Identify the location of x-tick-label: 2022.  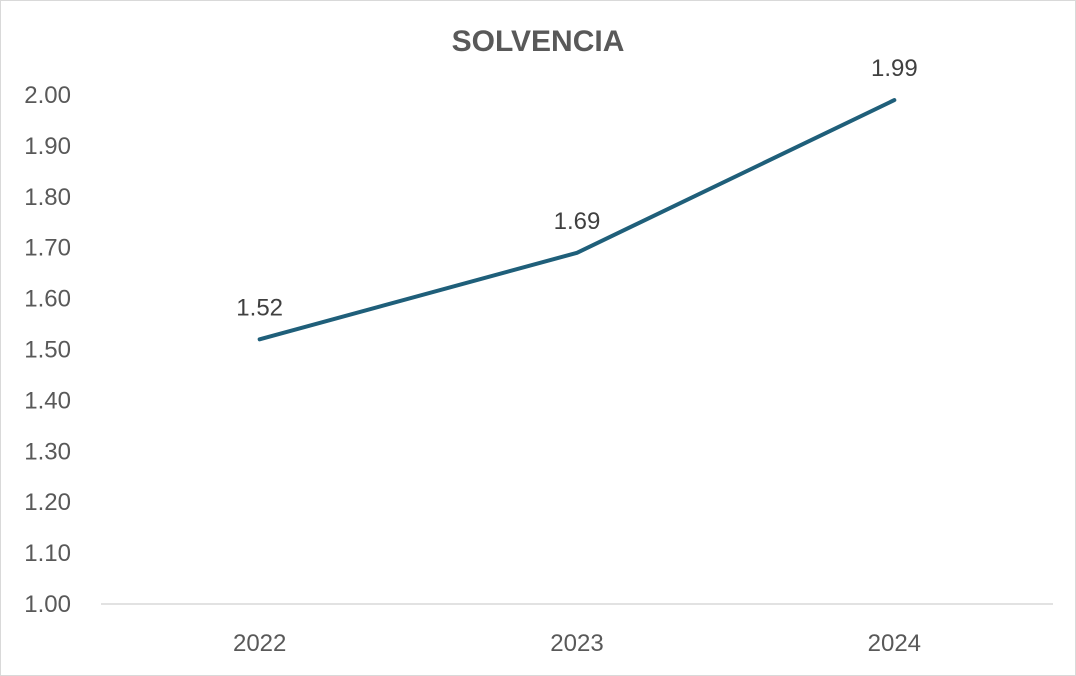
(259, 643).